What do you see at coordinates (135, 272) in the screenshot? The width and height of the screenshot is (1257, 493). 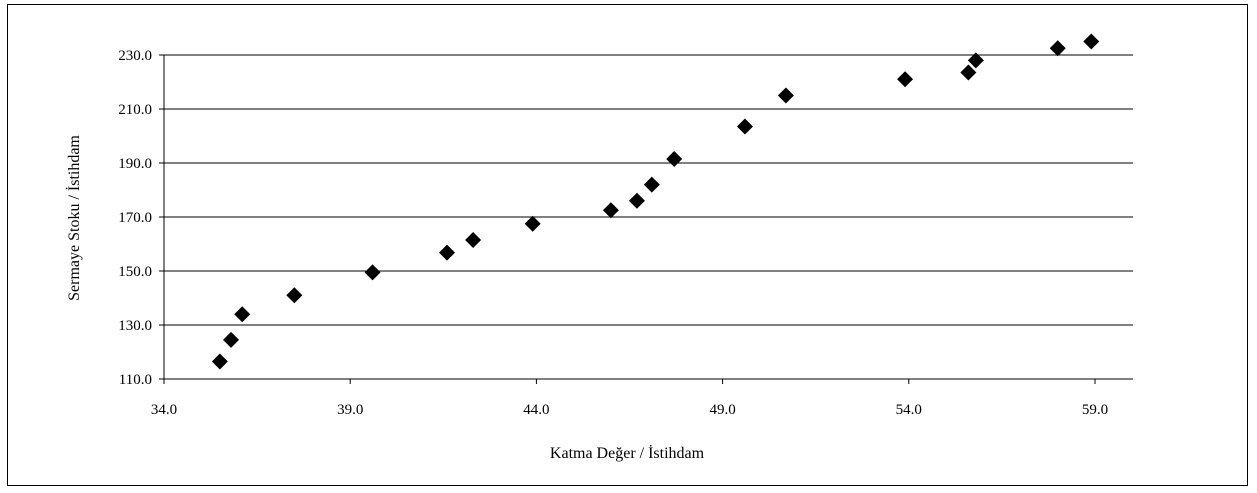 I see `y-tick-label-150.0: 150.0` at bounding box center [135, 272].